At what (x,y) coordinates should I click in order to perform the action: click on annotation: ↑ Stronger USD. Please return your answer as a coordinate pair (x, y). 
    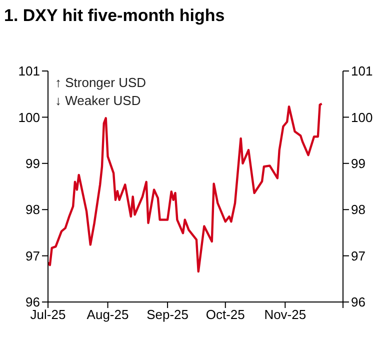
    Looking at the image, I should click on (100, 82).